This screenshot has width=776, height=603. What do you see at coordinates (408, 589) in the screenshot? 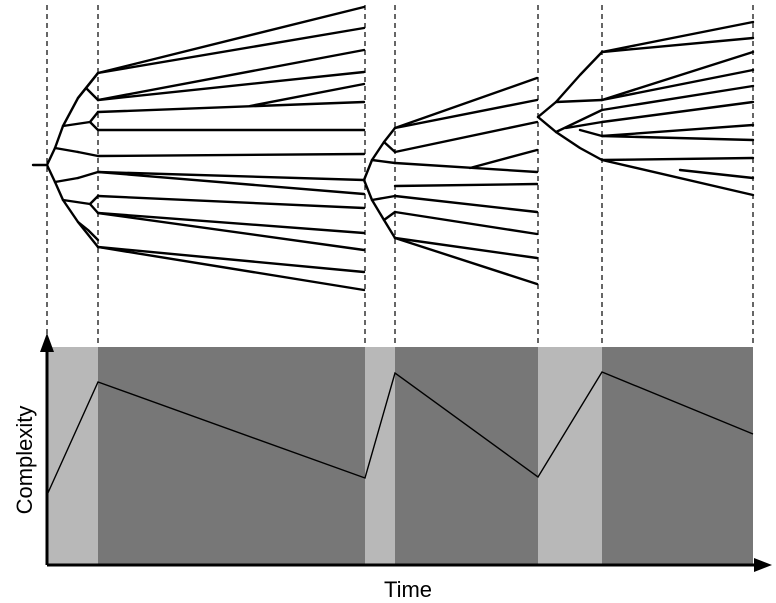
I see `x-axis-label: Time` at bounding box center [408, 589].